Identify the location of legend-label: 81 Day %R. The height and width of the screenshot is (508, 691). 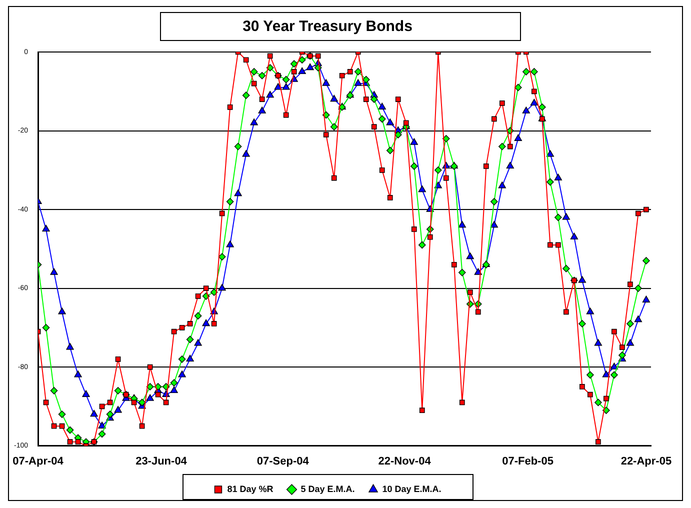
(250, 489).